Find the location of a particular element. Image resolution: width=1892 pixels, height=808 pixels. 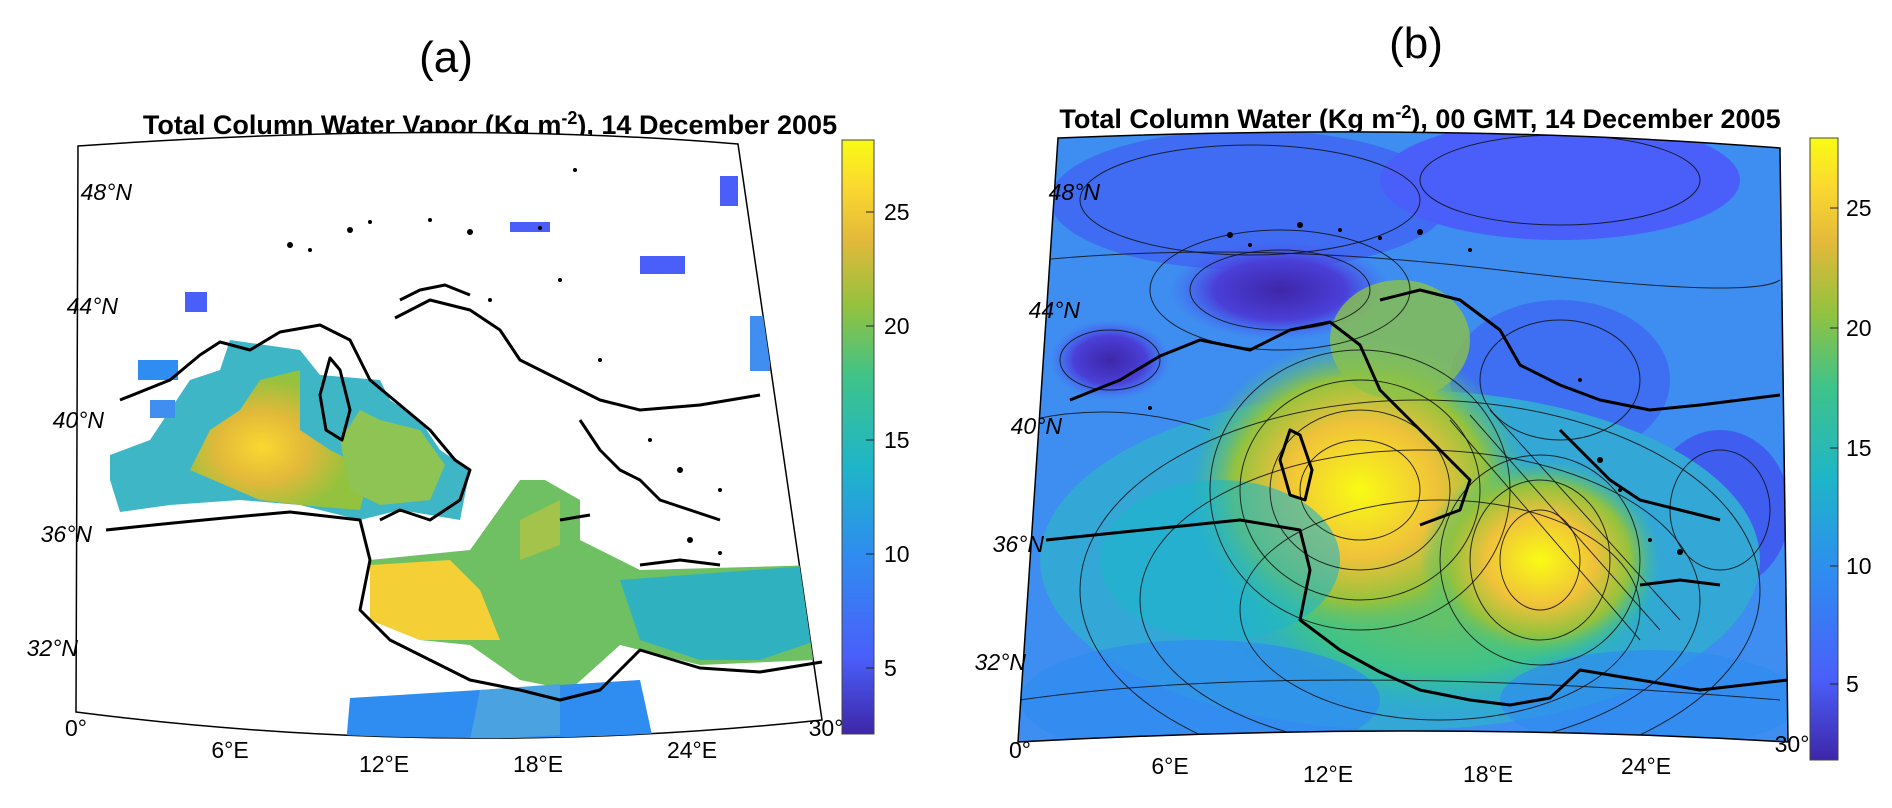

panel-a-lon-label: 12°E is located at coordinates (384, 764).